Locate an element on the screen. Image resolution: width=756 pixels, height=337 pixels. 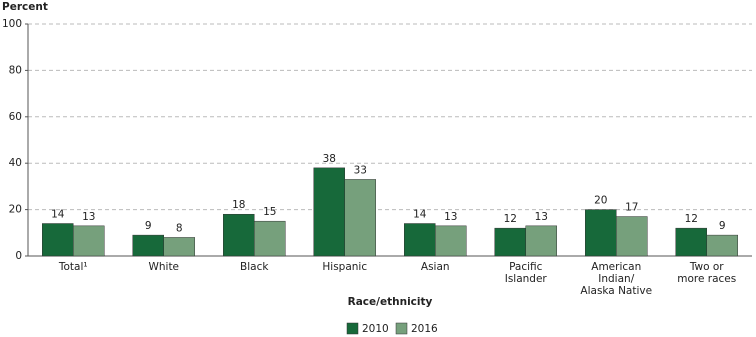
y-tick-label: 20 is located at coordinates (15, 210).